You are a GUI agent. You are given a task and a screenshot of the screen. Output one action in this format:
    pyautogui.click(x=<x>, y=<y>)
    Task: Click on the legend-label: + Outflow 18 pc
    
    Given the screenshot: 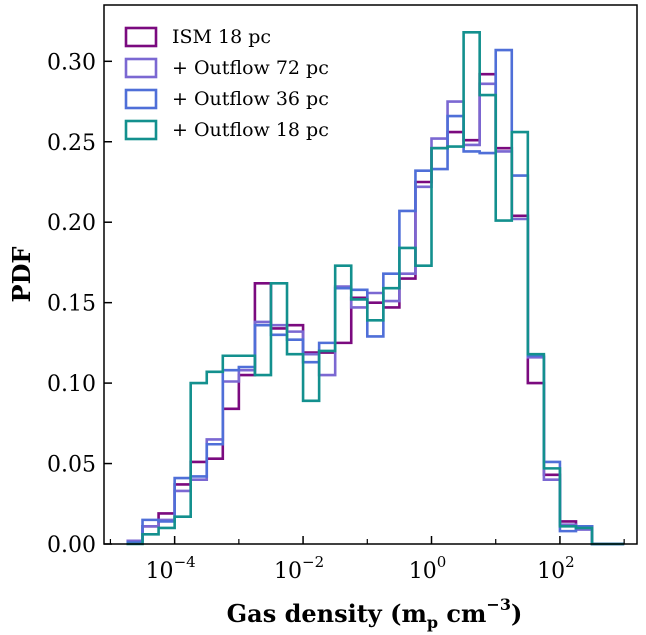 What is the action you would take?
    pyautogui.click(x=250, y=130)
    